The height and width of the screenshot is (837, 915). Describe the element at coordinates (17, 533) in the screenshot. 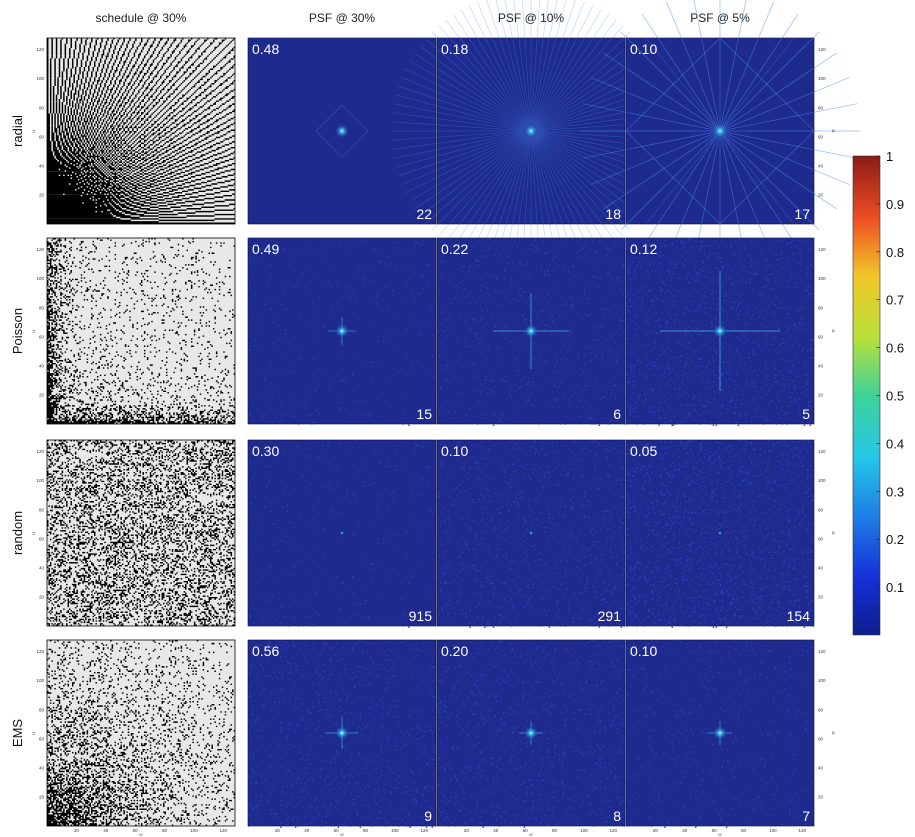

I see `row-title: random` at that location.